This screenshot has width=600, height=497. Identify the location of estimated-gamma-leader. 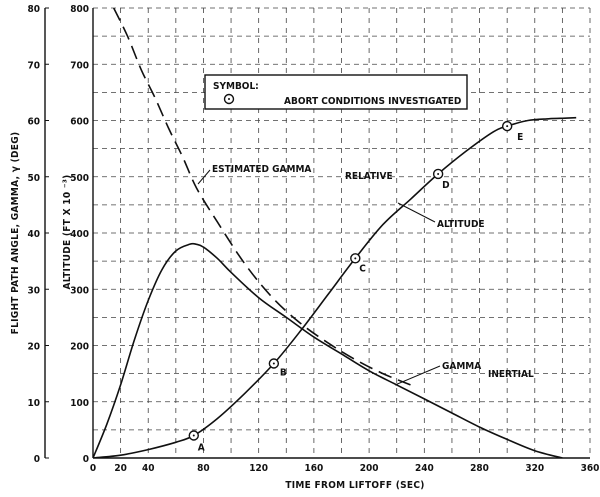
(204, 177).